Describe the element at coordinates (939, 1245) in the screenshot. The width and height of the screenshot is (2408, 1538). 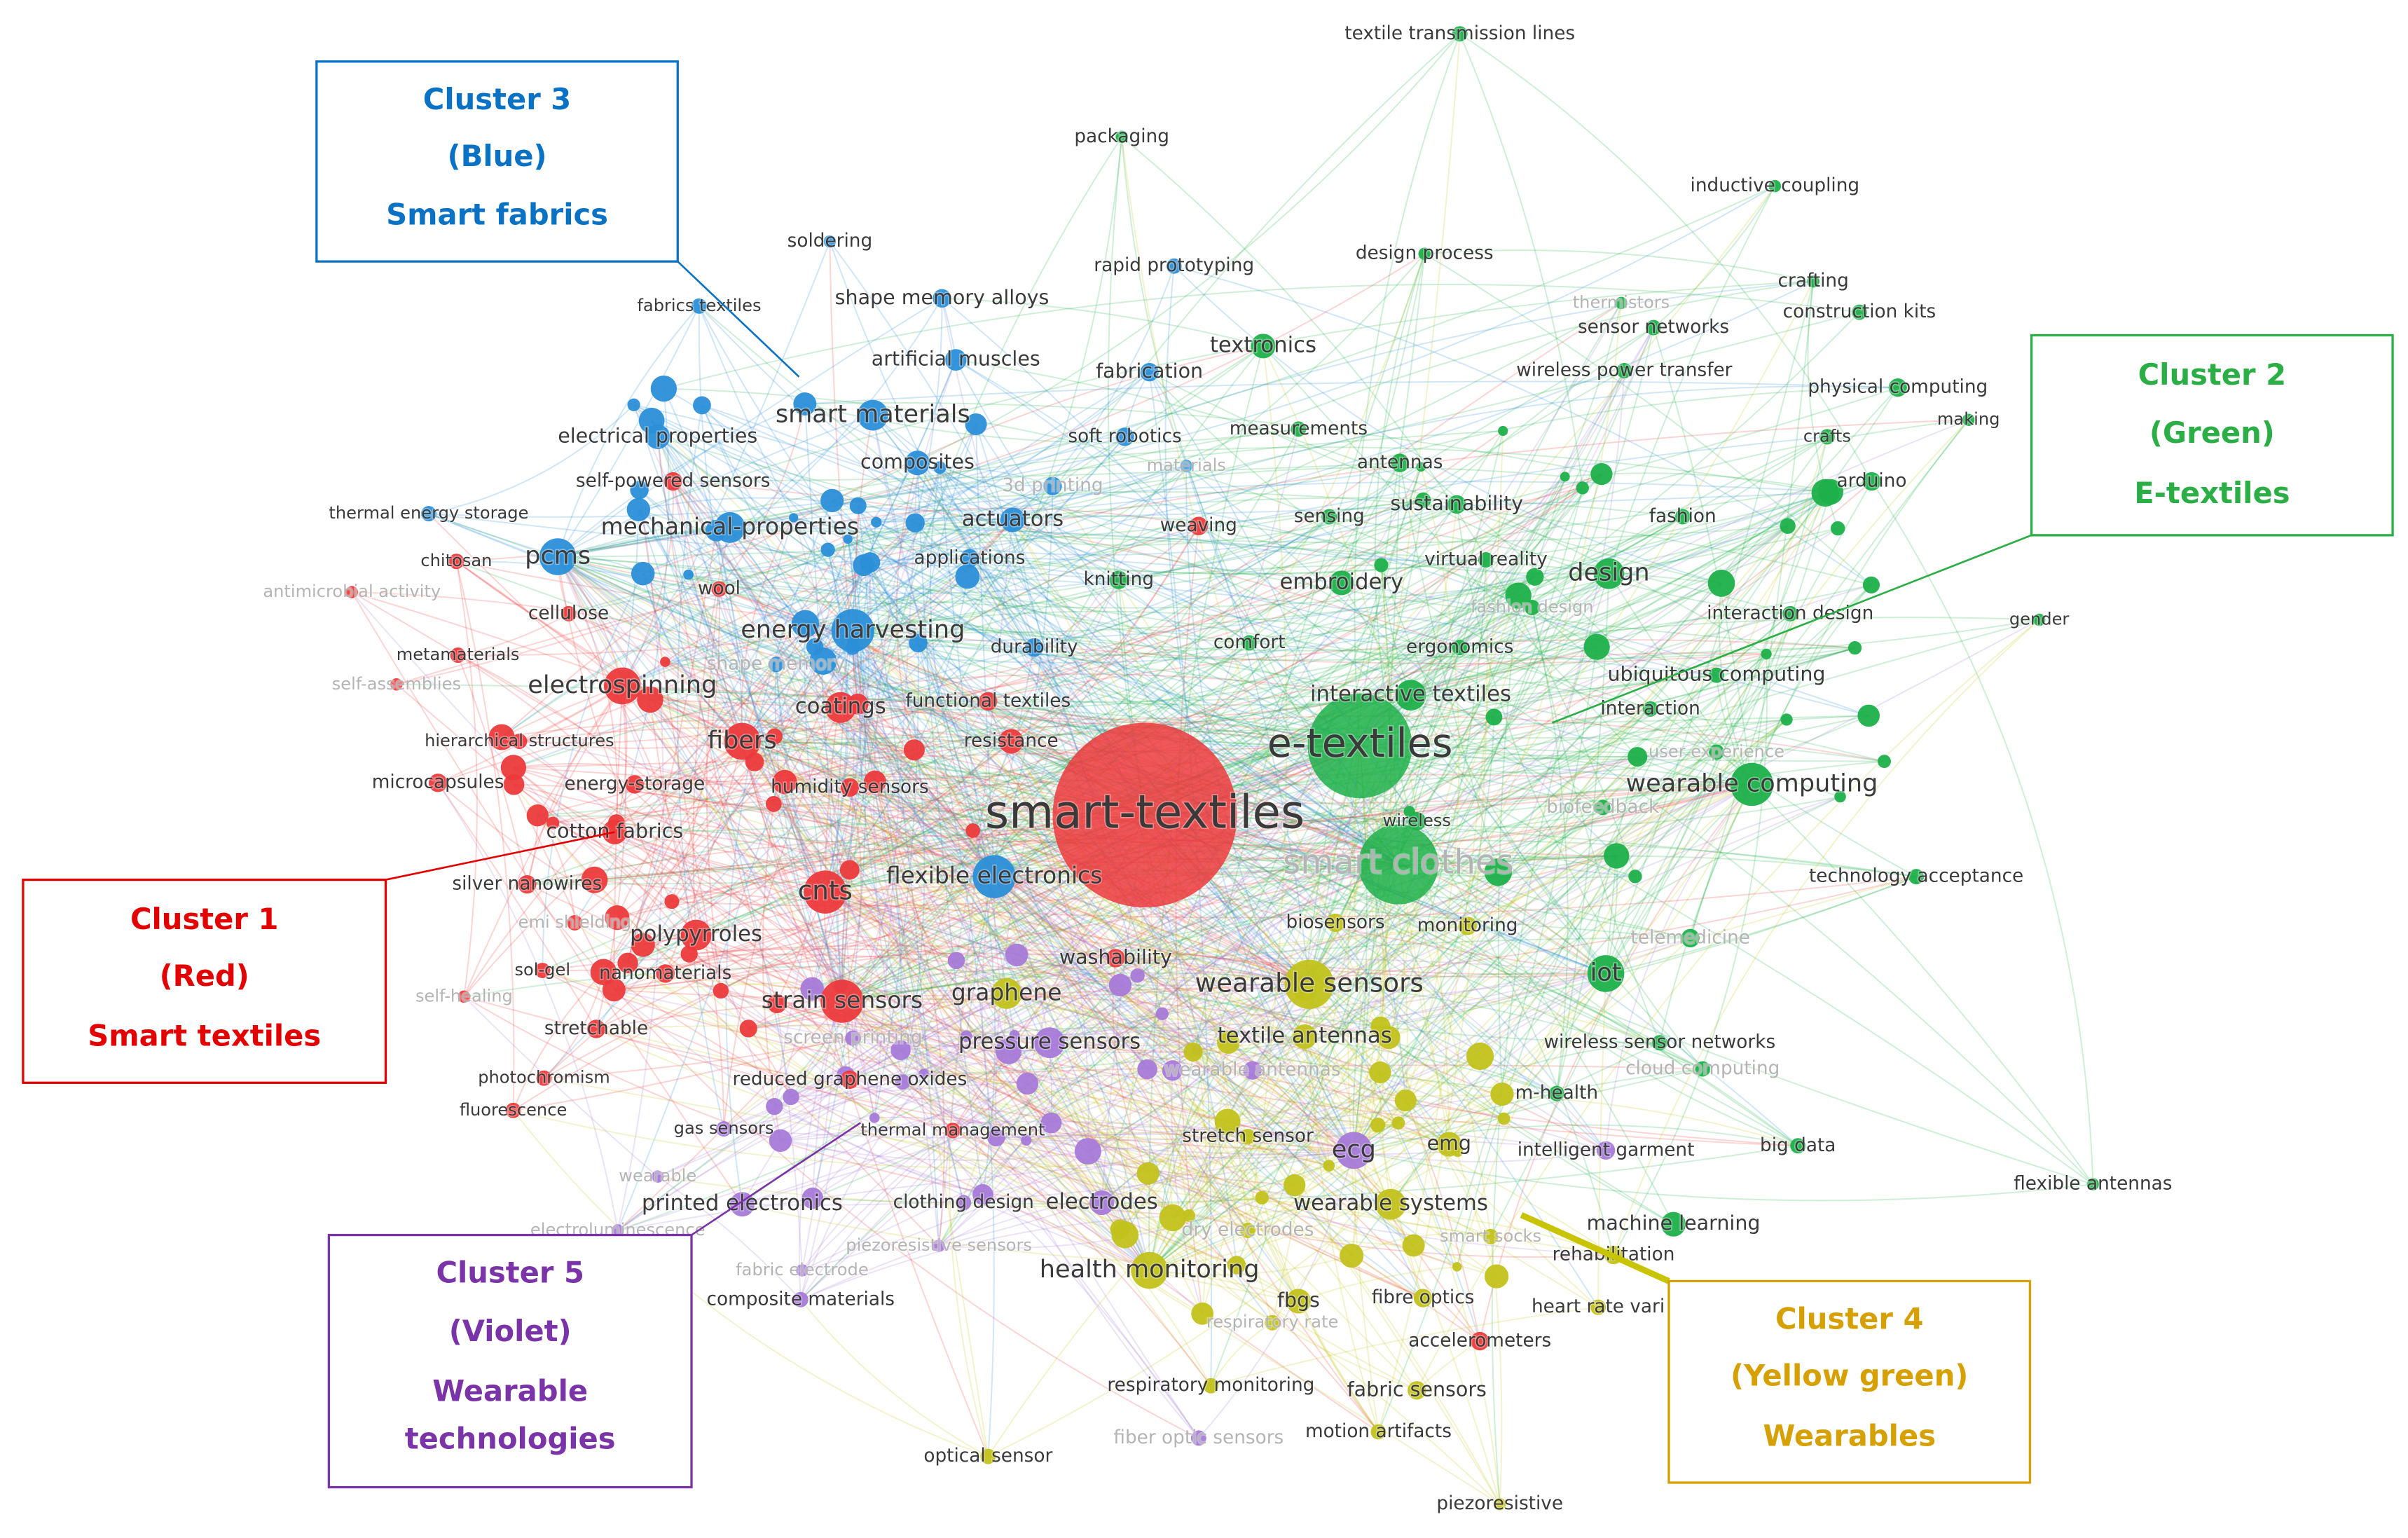
I see `node-label: piezoresistive sensors` at that location.